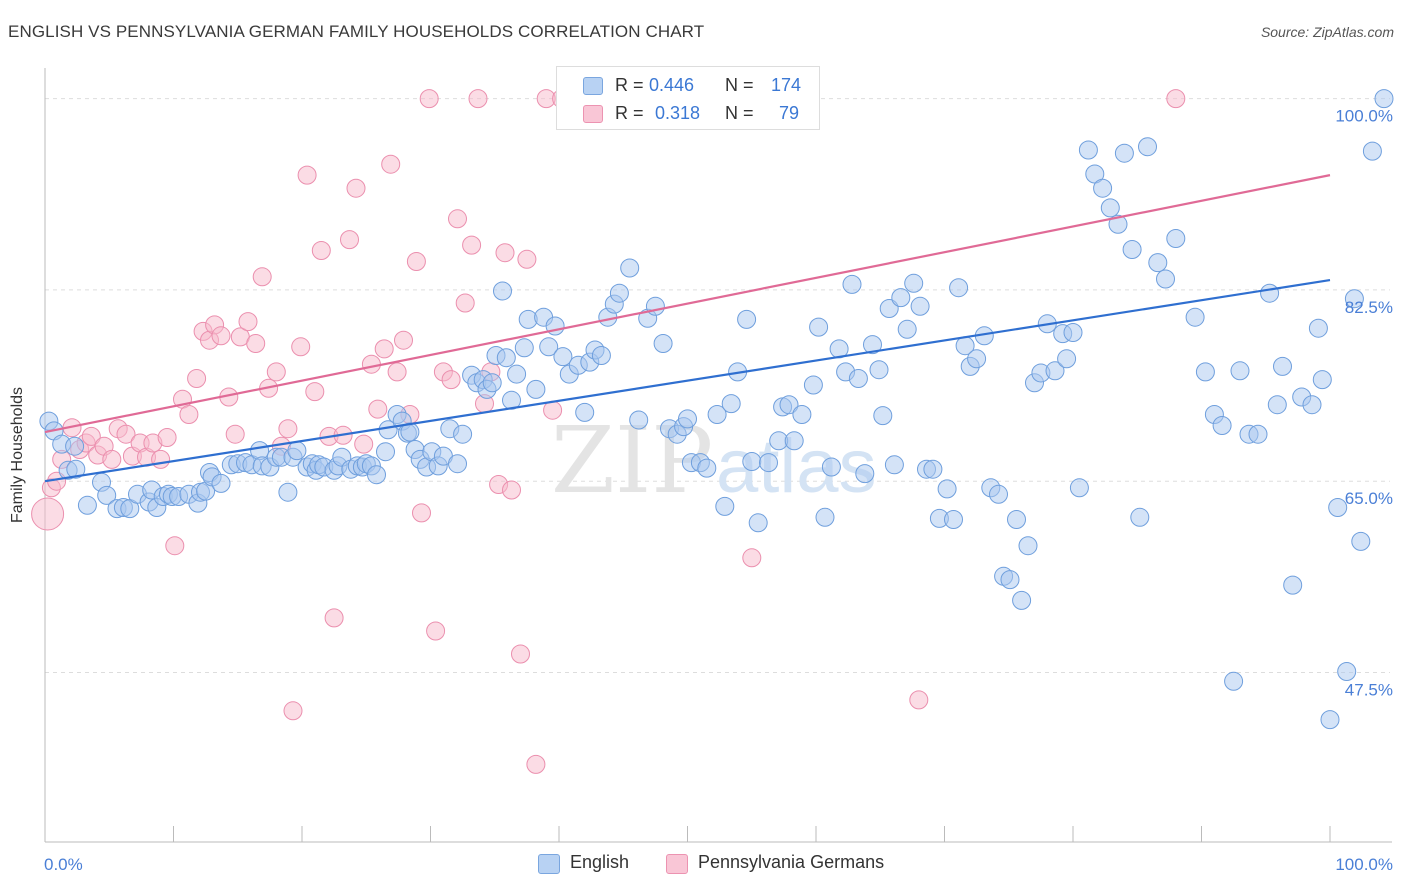  Describe the element at coordinates (789, 113) in the screenshot. I see `n-value: 79` at that location.